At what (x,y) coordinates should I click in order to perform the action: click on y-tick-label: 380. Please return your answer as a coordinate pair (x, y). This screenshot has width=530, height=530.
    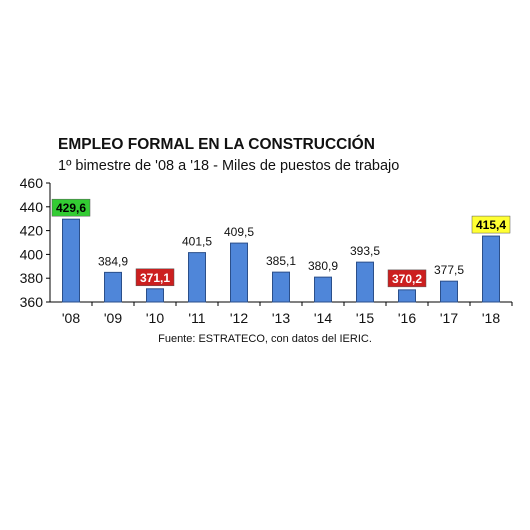
    Looking at the image, I should click on (32, 278).